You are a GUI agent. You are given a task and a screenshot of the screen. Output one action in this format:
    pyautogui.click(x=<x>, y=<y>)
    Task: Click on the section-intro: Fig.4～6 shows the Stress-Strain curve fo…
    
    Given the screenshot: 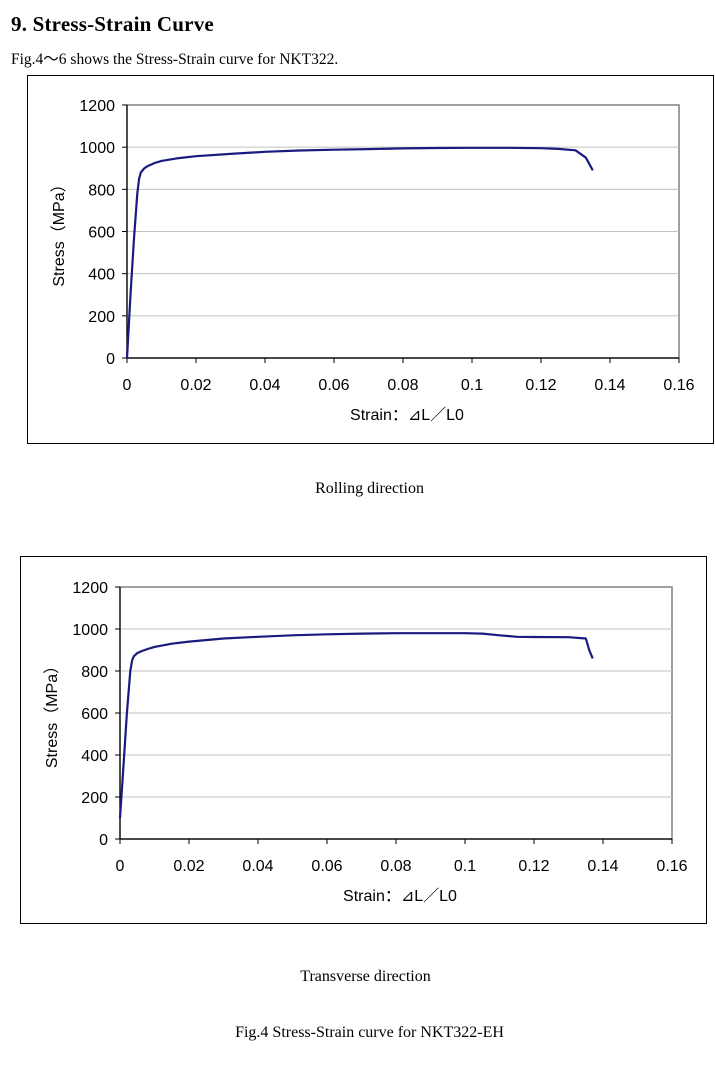 What is the action you would take?
    pyautogui.click(x=175, y=59)
    